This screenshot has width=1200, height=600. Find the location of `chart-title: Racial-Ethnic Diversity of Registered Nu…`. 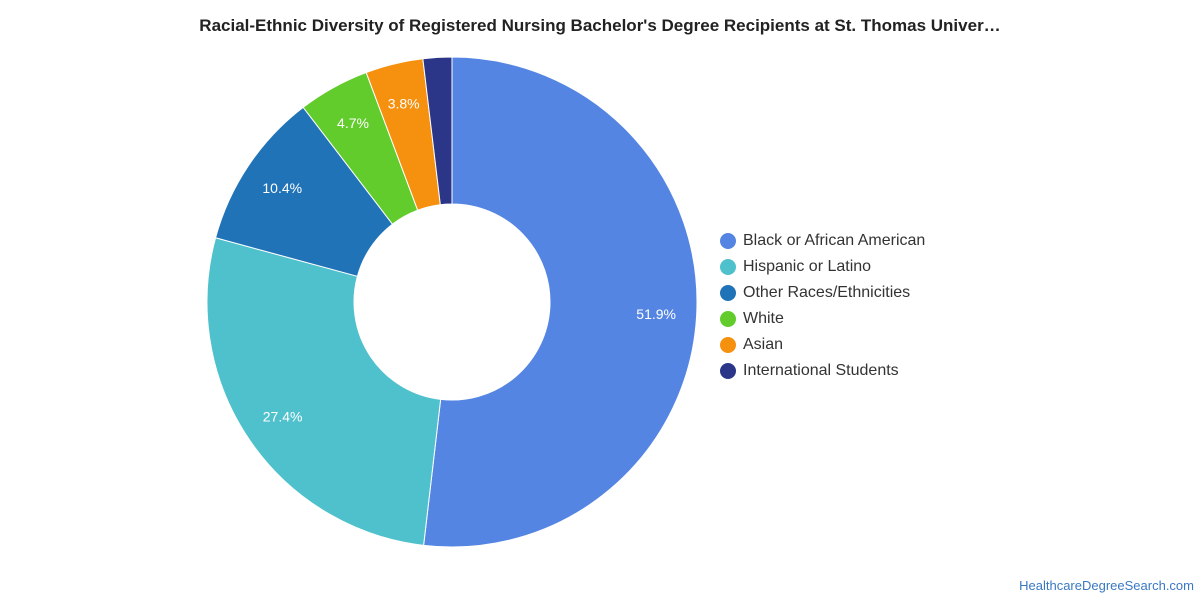

chart-title: Racial-Ethnic Diversity of Registered Nu… is located at coordinates (600, 25).